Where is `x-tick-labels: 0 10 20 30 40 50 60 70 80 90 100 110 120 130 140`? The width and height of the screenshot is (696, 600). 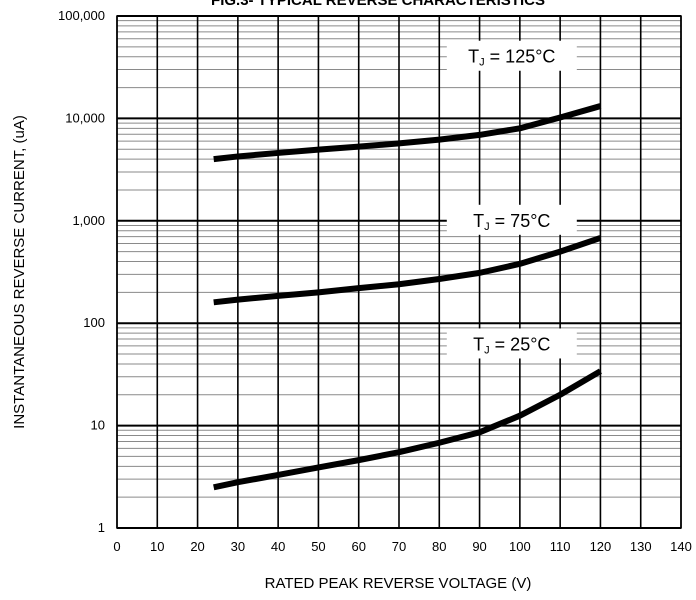
x-tick-labels: 0 10 20 30 40 50 60 70 80 90 100 110 120 130 140 is located at coordinates (402, 546).